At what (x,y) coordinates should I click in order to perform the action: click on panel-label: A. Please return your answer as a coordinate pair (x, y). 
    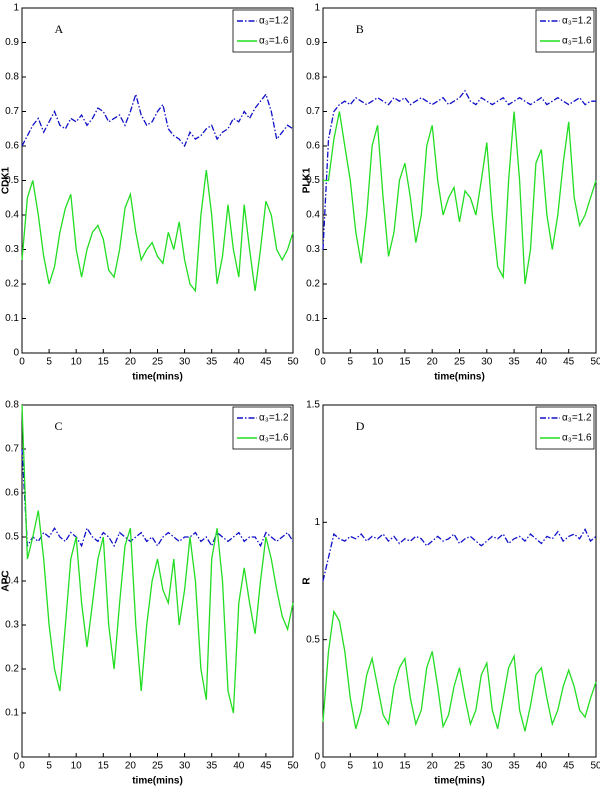
    Looking at the image, I should click on (59, 29).